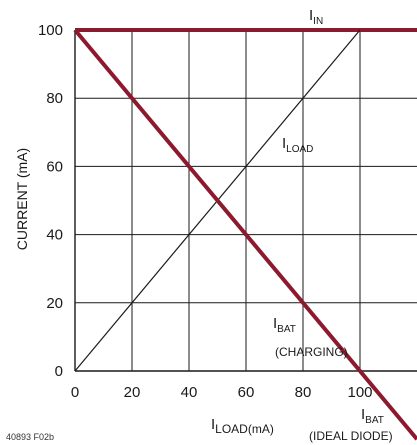 This screenshot has height=445, width=417. Describe the element at coordinates (311, 15) in the screenshot. I see `series-label-iin-main: I` at that location.